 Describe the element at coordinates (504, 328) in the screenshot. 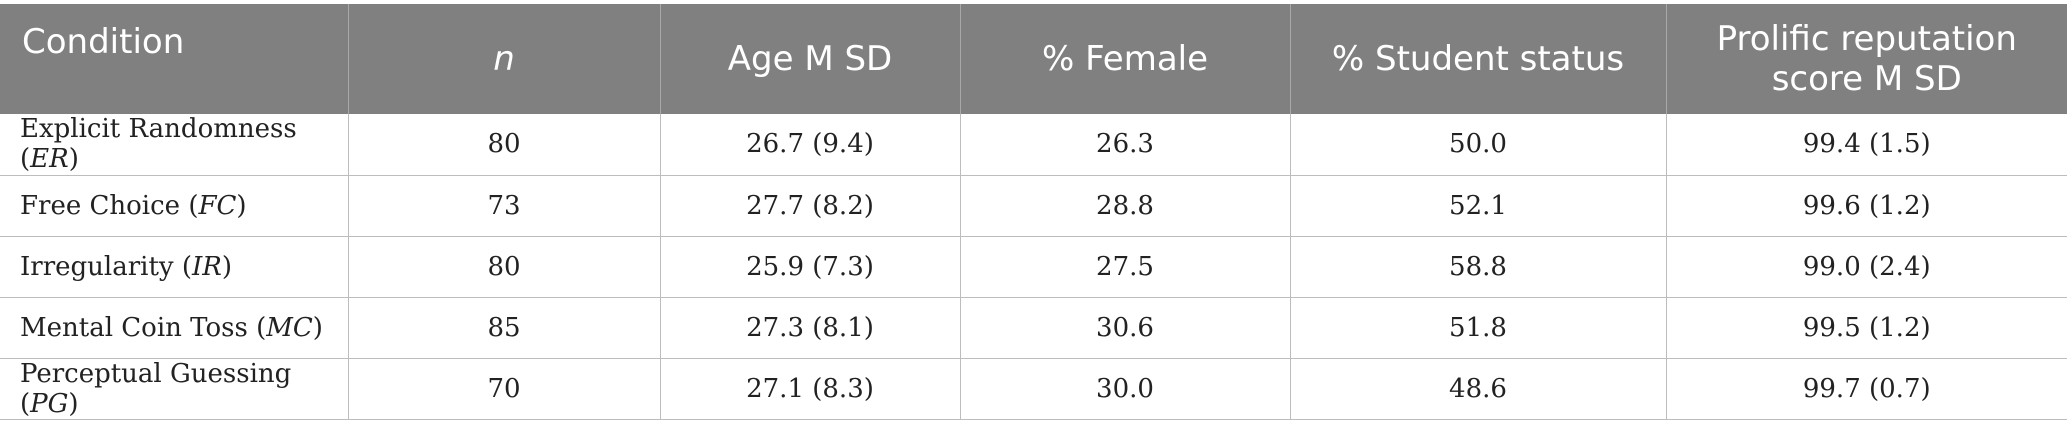

I see `cell-n: 85` at that location.